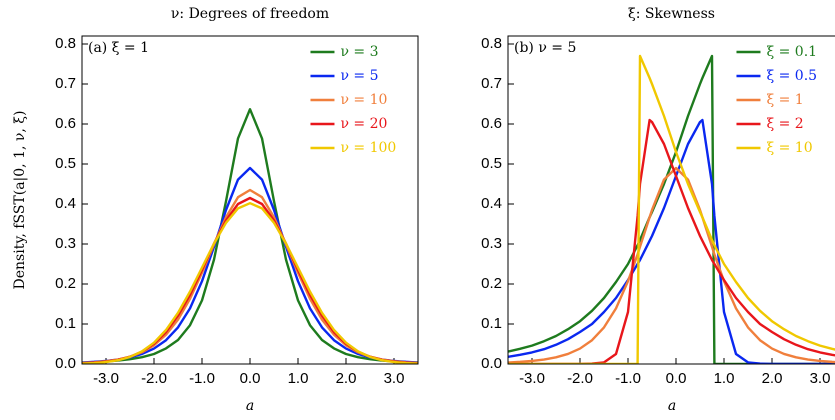 This screenshot has height=420, width=835. What do you see at coordinates (363, 124) in the screenshot?
I see `legend-label: ν = 20` at bounding box center [363, 124].